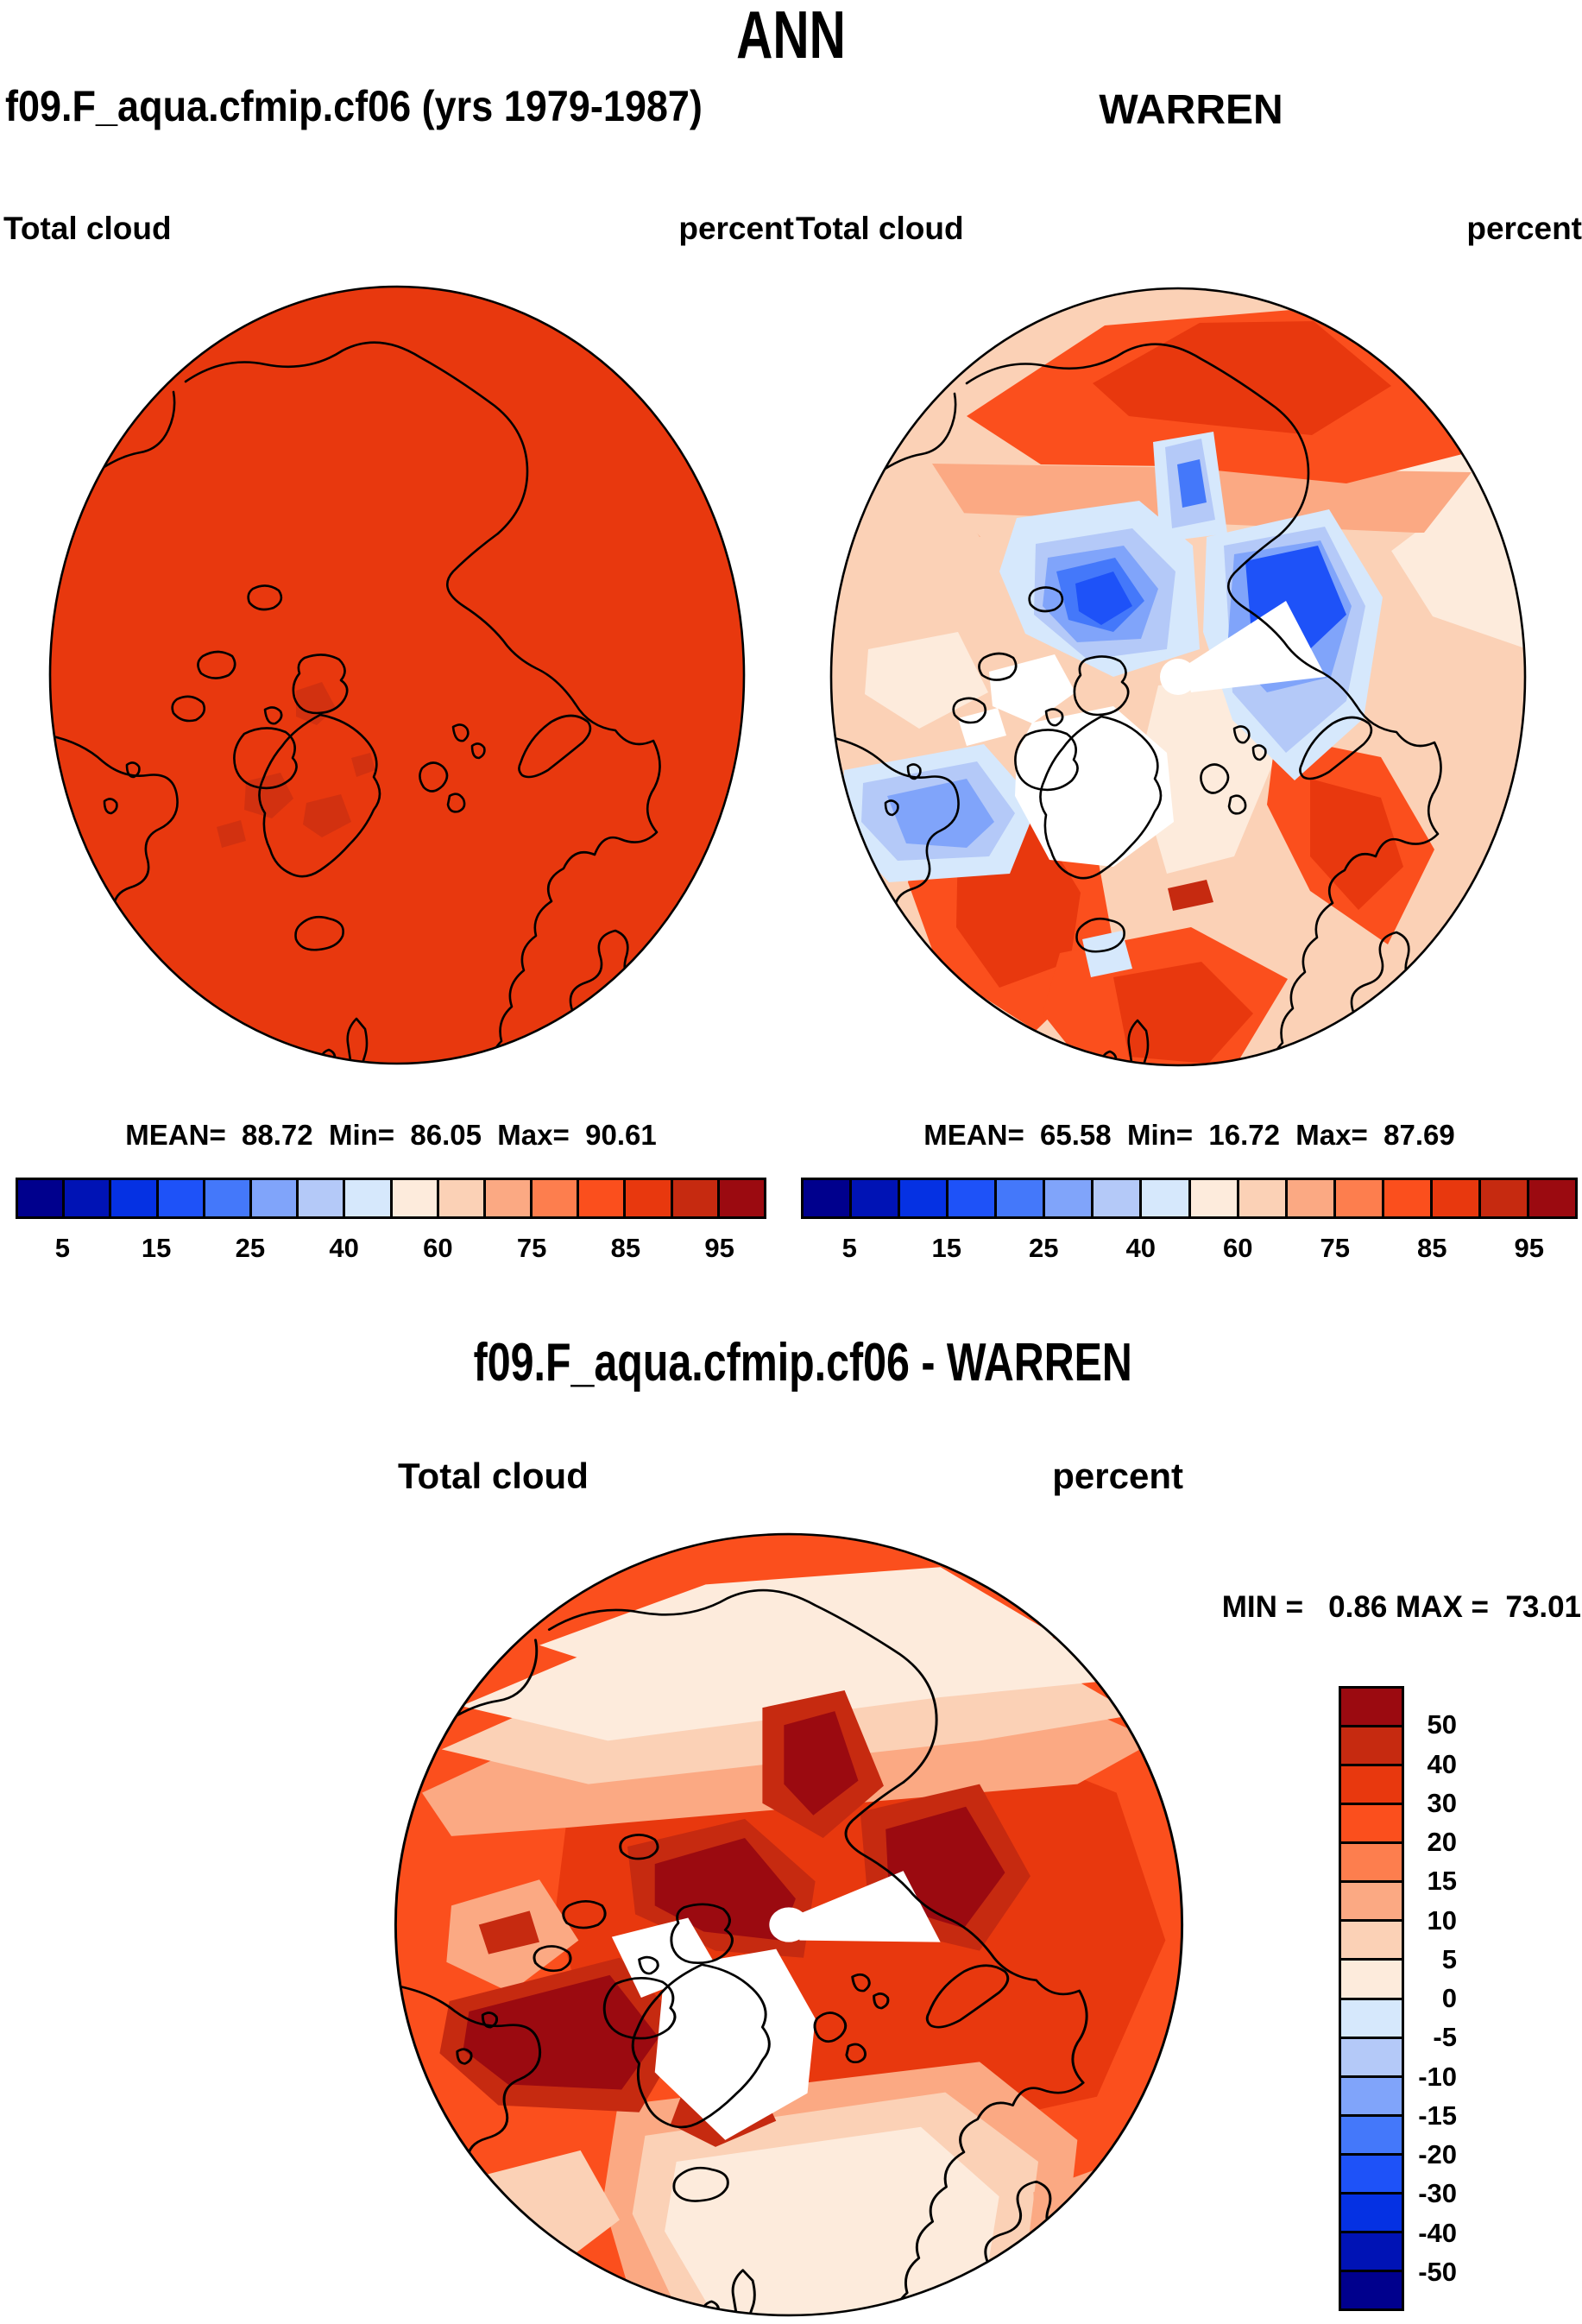 This screenshot has height=2324, width=1582. Describe the element at coordinates (391, 1198) in the screenshot. I see `model-colorbar` at that location.